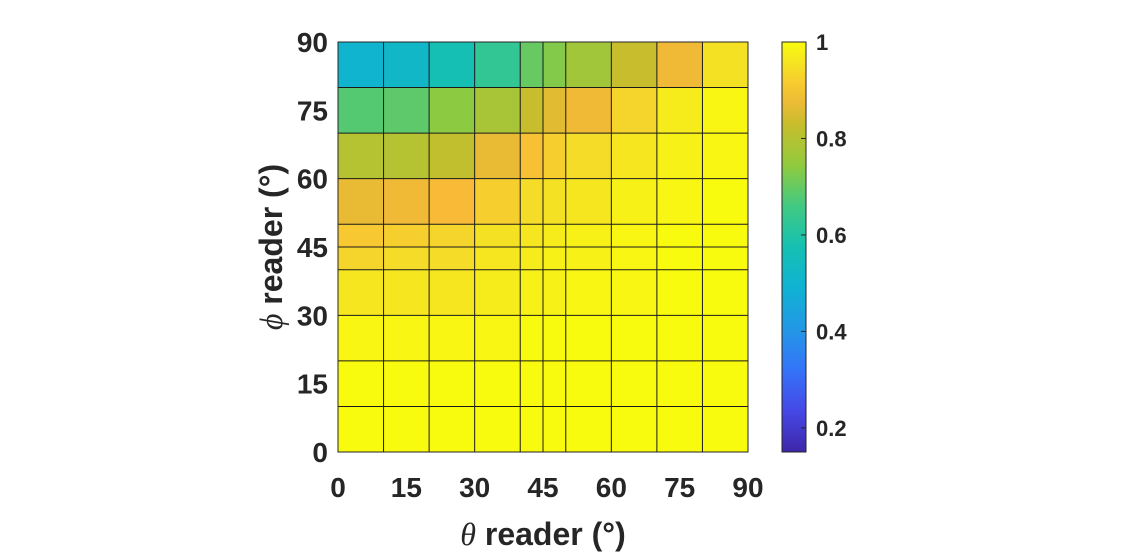  Describe the element at coordinates (747, 487) in the screenshot. I see `x-tick-label: 90` at that location.